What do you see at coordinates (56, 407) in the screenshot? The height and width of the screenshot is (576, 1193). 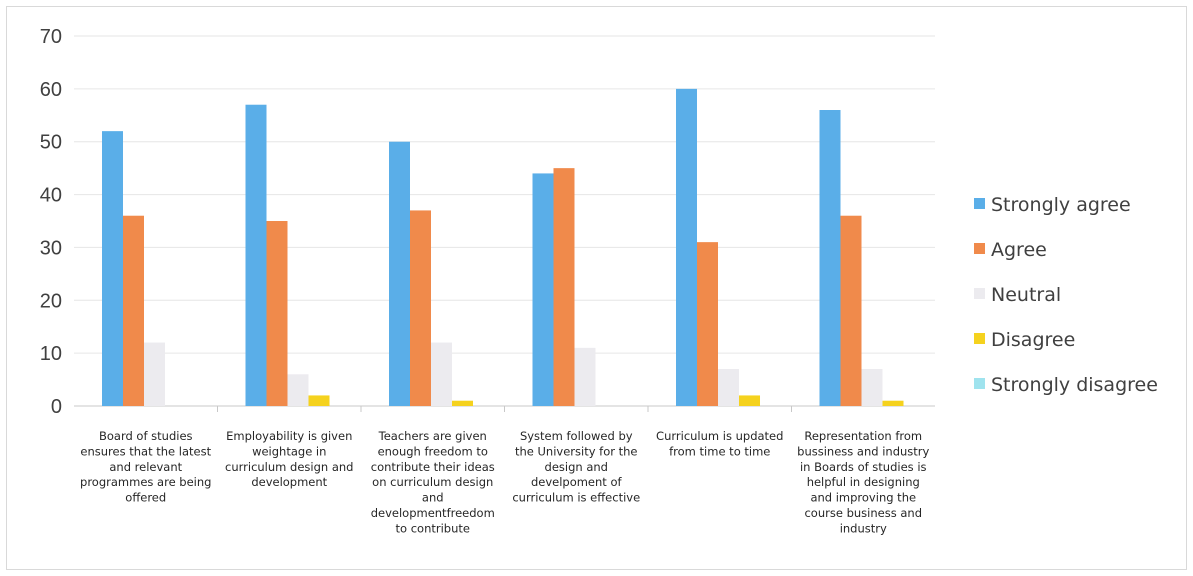 I see `y-tick-label: 0` at bounding box center [56, 407].